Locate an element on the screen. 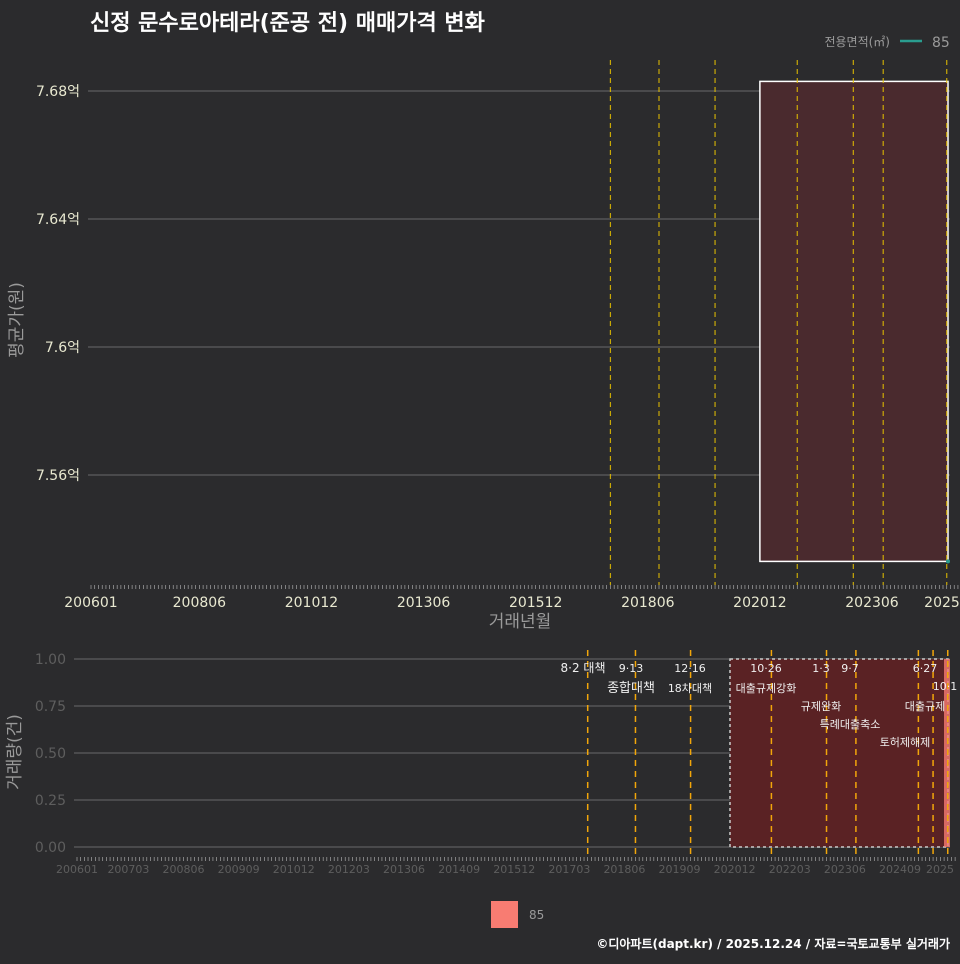 This screenshot has height=964, width=960. event-date: 6·27 is located at coordinates (925, 668).